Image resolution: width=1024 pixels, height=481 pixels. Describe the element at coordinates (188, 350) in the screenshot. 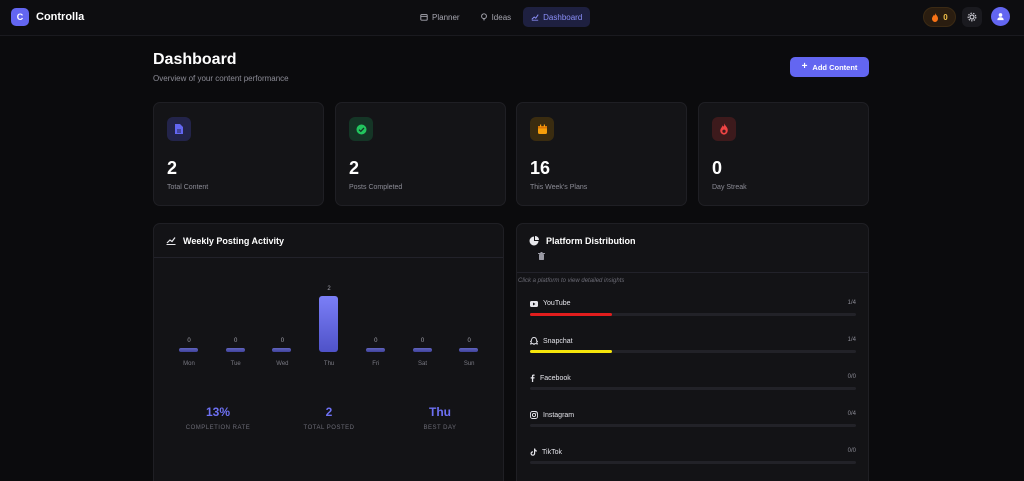

I see `chart-bar-mon` at that location.